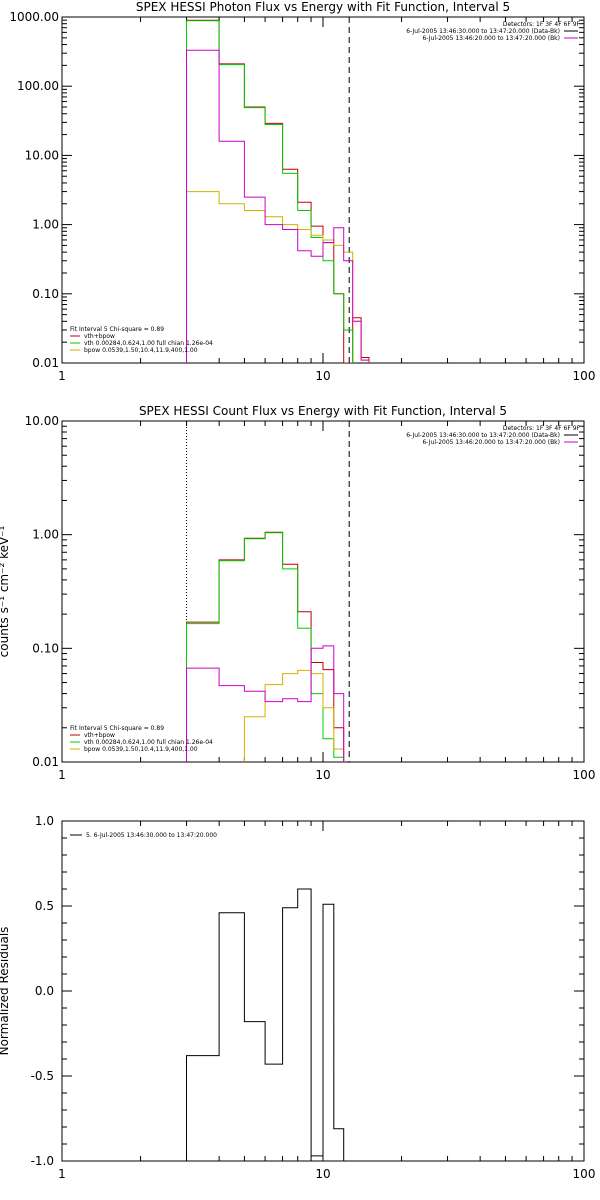 Image resolution: width=600 pixels, height=1200 pixels. I want to click on y-tick-label: 1.0, so click(44, 821).